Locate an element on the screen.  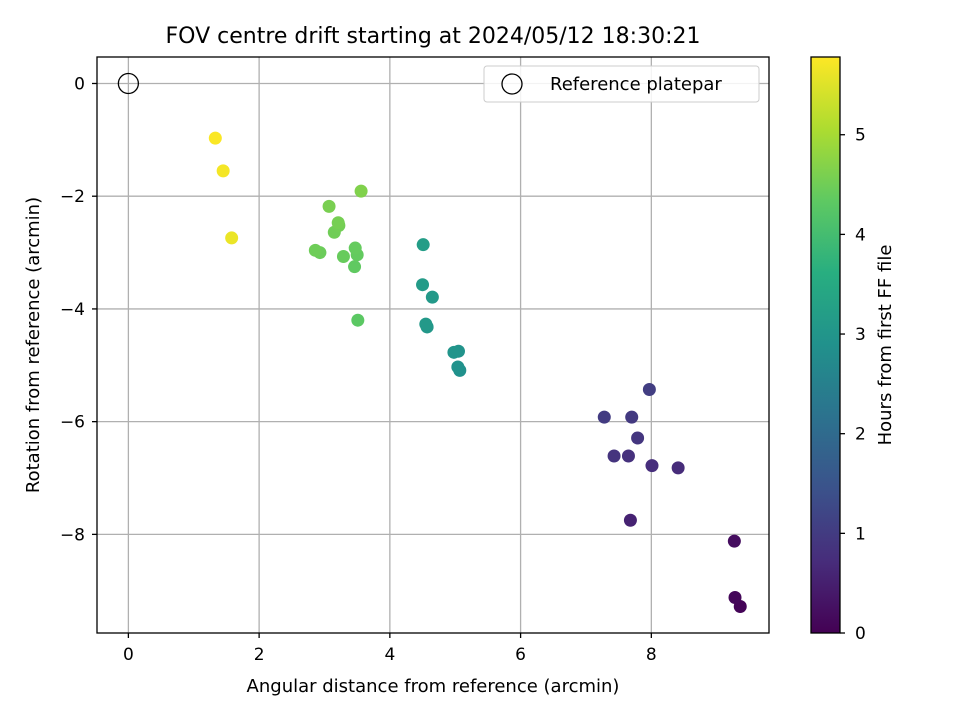
colorbar-ticks: 0 1 2 3 4 5 is located at coordinates (853, 385).